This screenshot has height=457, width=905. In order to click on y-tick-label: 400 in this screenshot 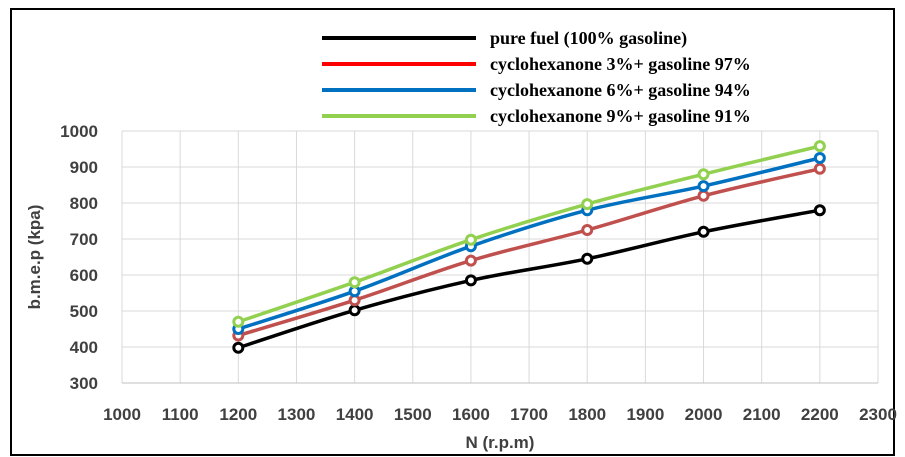, I will do `click(84, 347)`.